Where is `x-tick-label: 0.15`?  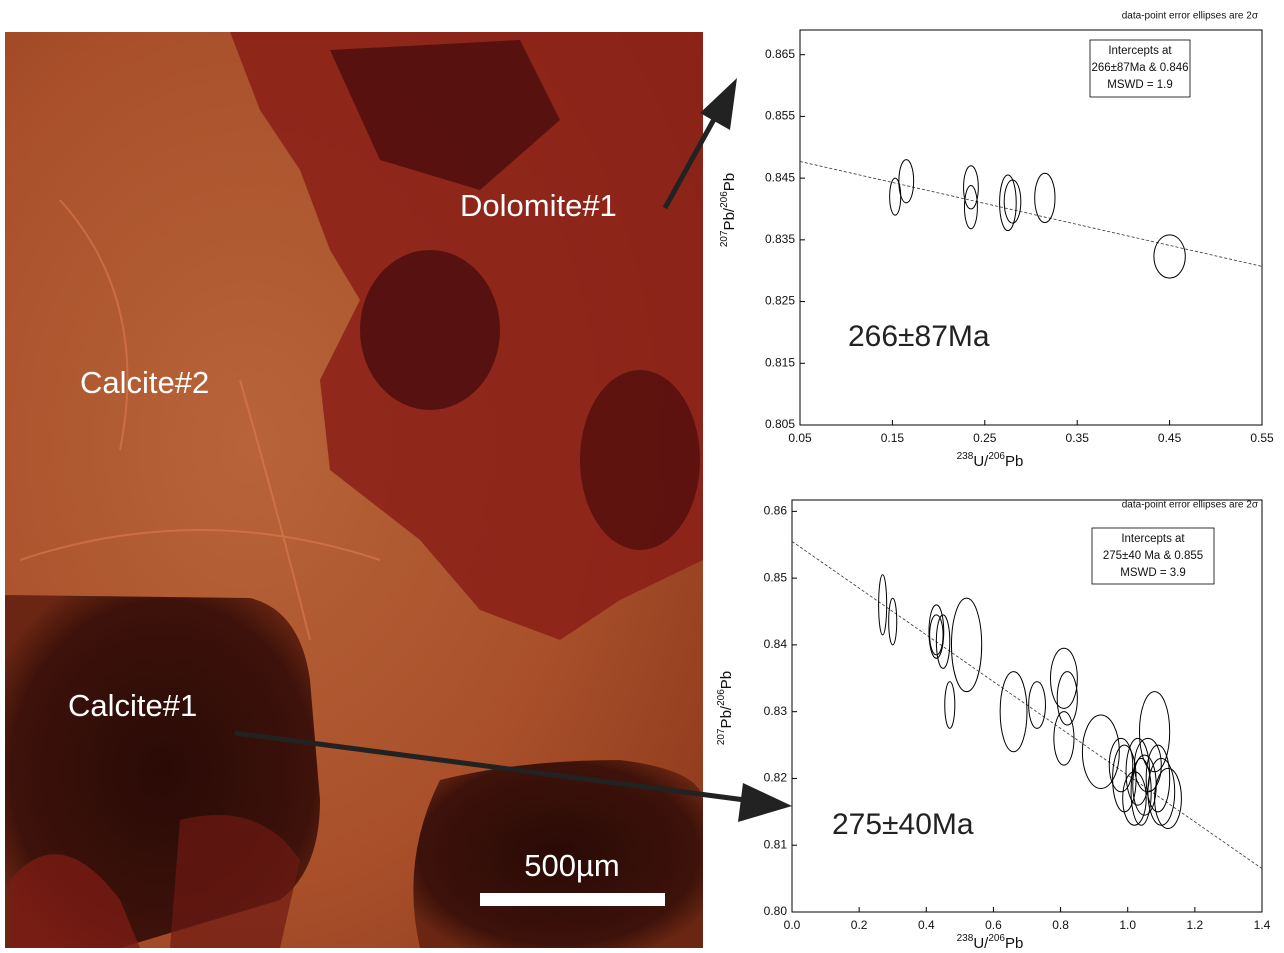
x-tick-label: 0.15 is located at coordinates (893, 438).